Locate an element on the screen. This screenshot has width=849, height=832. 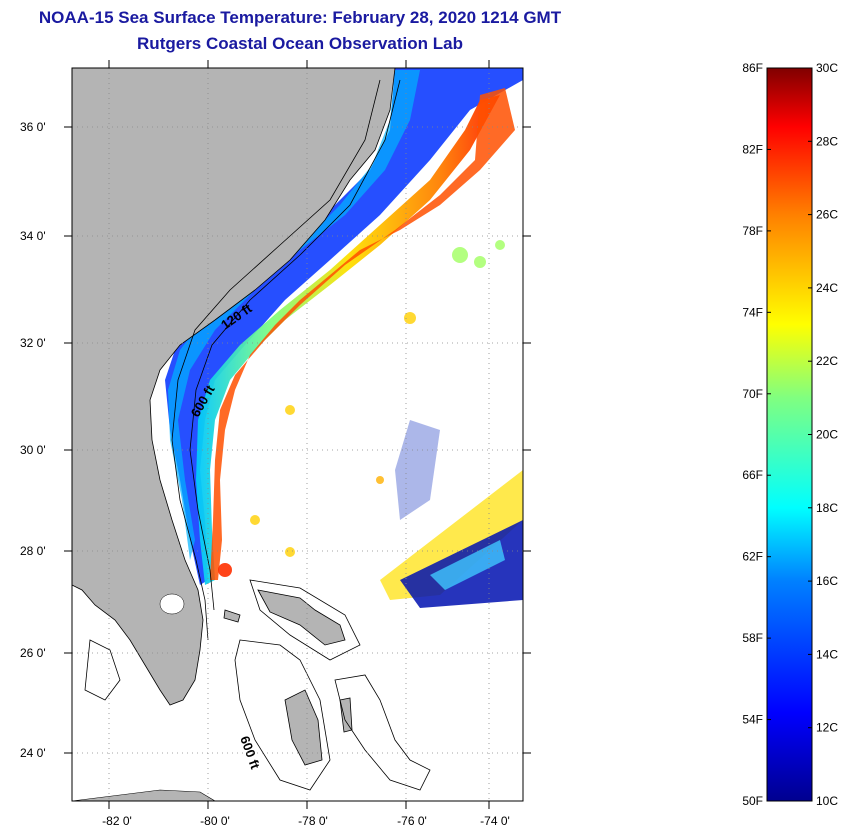
lon-tick-label: -80 0' is located at coordinates (215, 821).